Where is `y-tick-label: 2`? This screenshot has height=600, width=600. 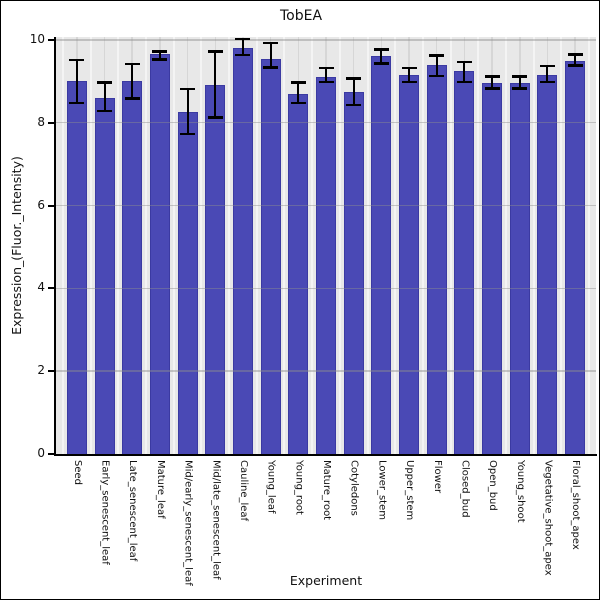 y-tick-label: 2 is located at coordinates (41, 370).